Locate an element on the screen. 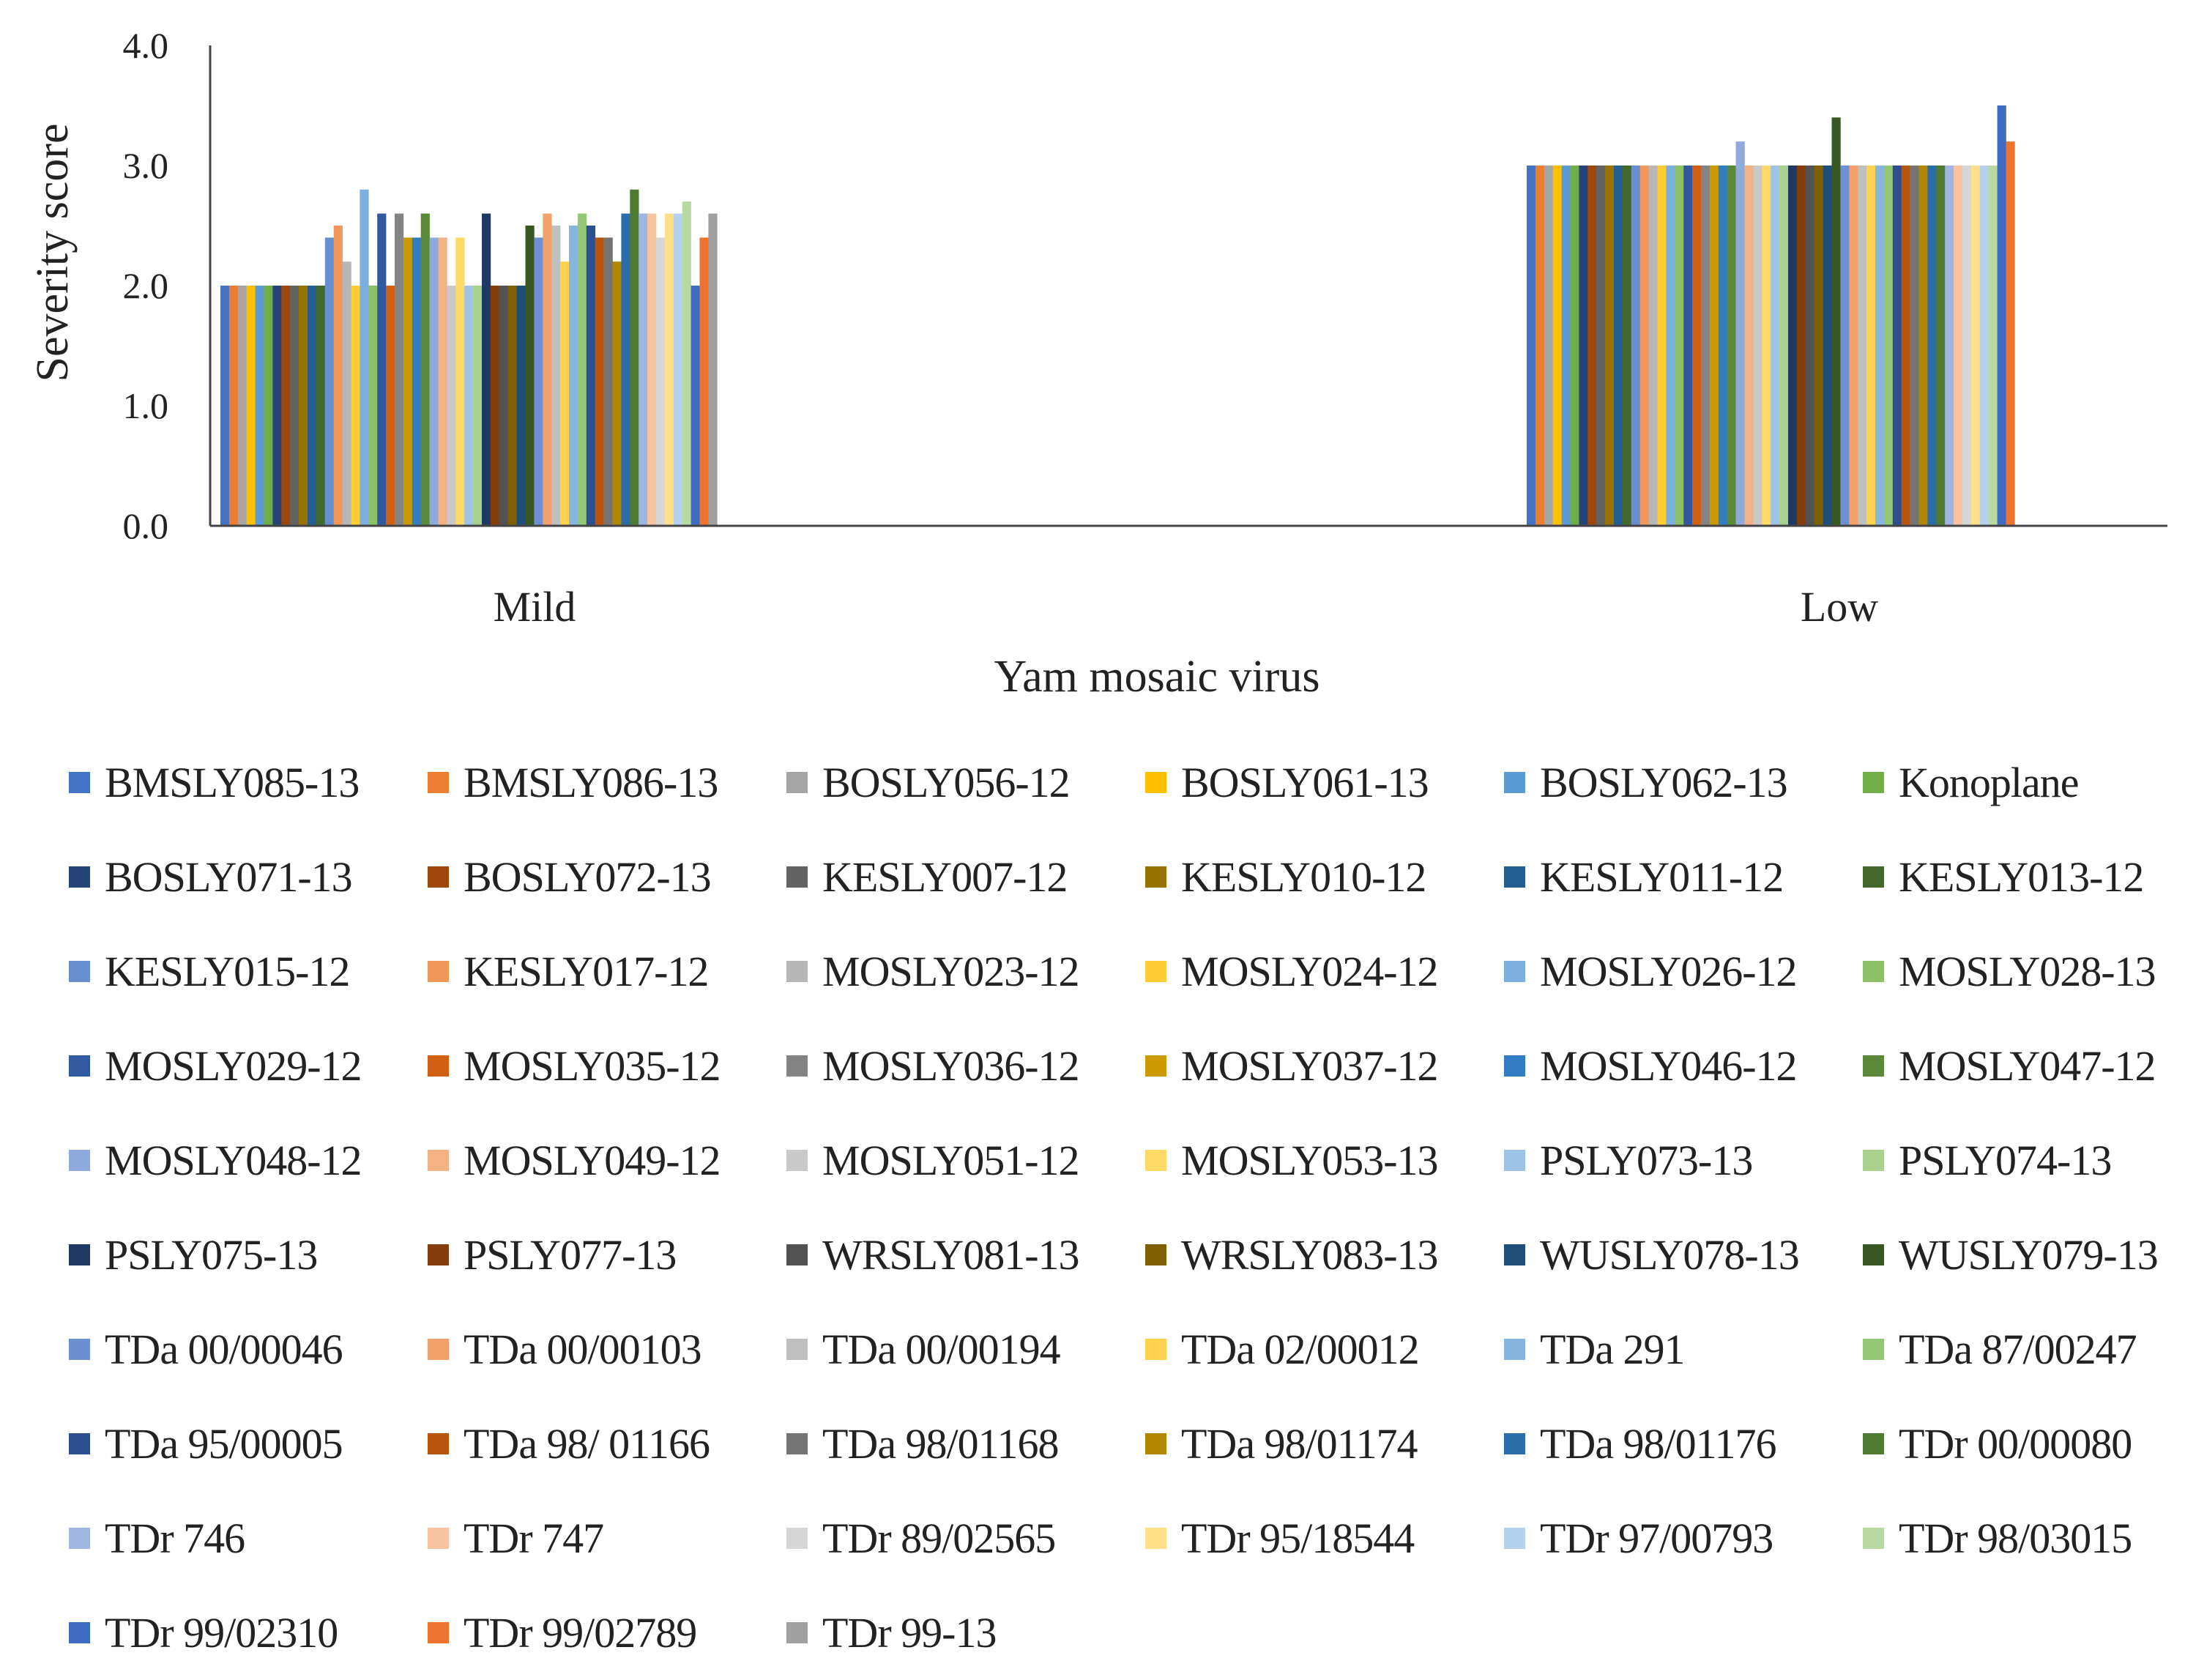 The width and height of the screenshot is (2185, 1680). x-tick-label-low: Low is located at coordinates (1839, 607).